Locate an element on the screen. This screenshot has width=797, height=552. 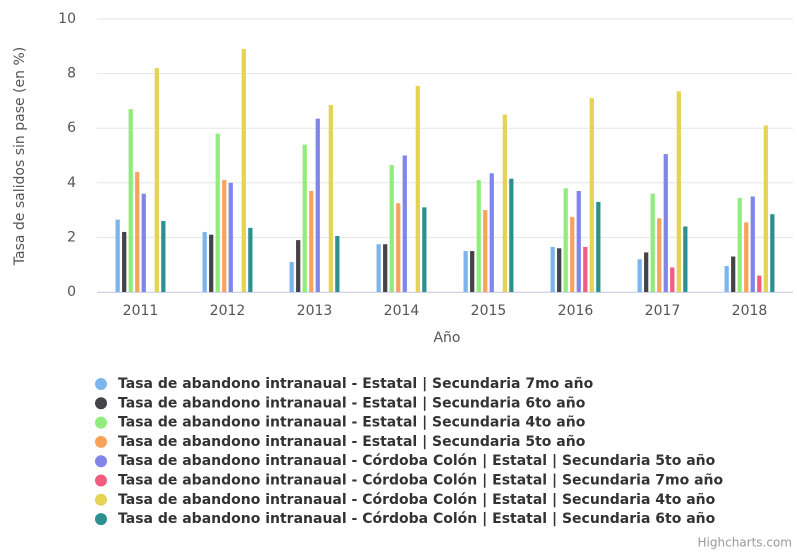
y-tick-label: 10 is located at coordinates (67, 19).